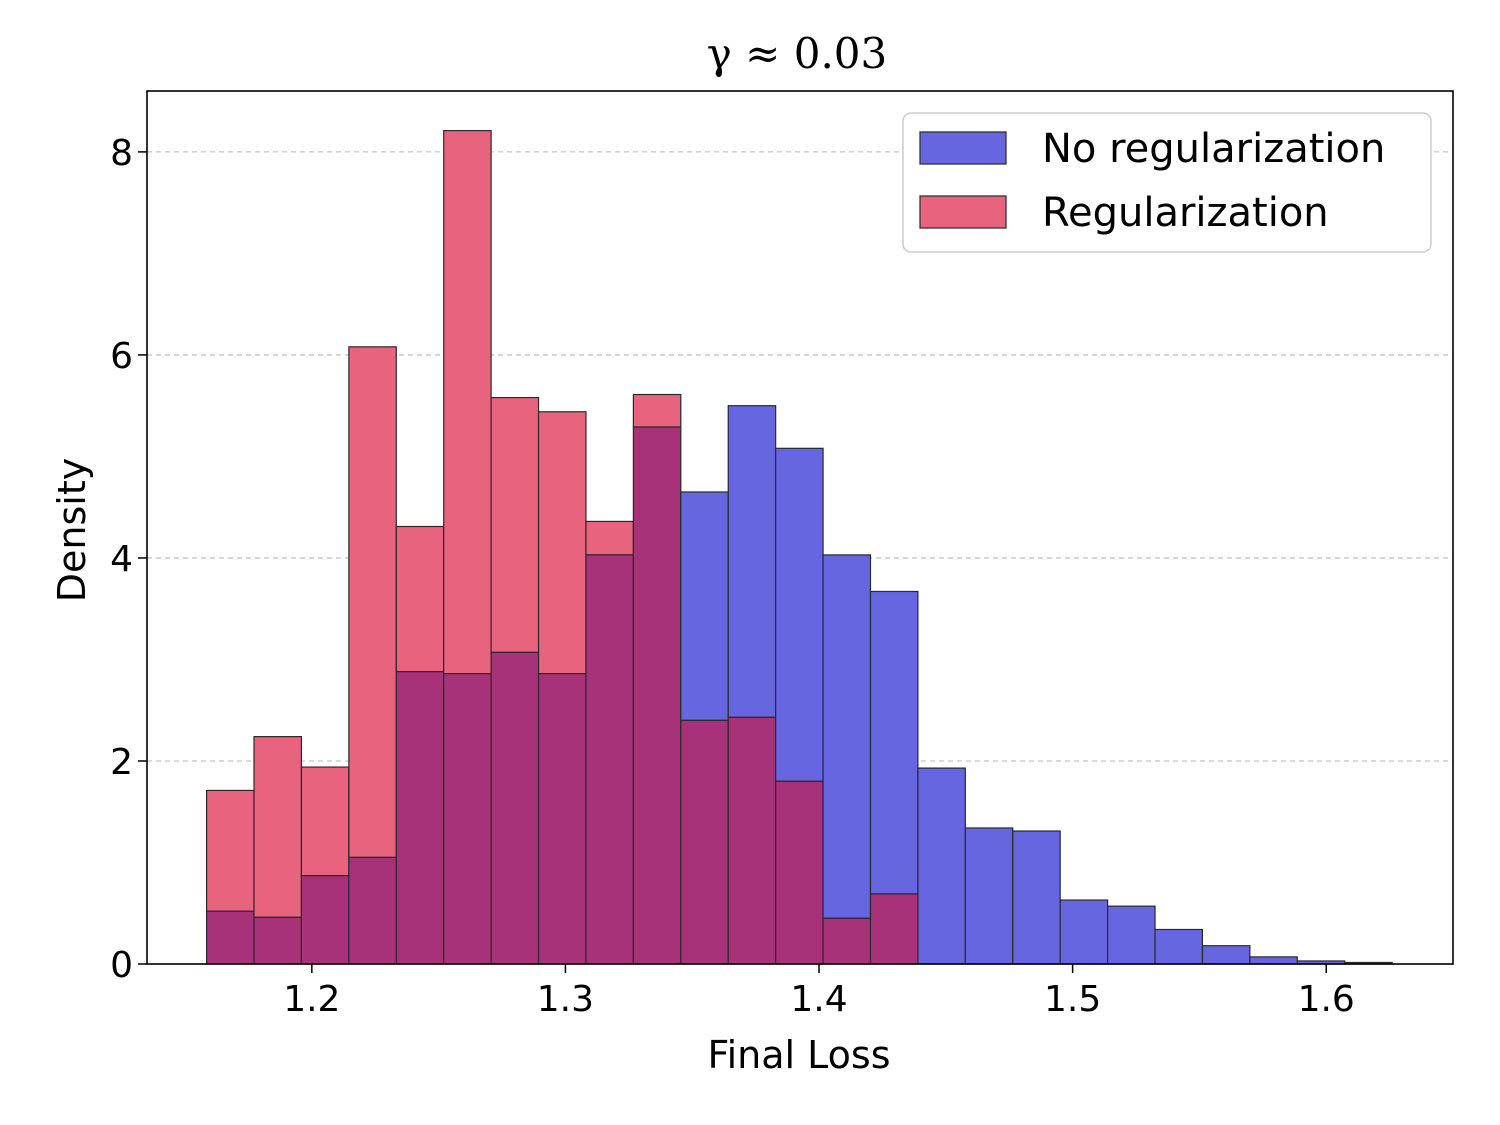  What do you see at coordinates (121, 153) in the screenshot?
I see `y-tick-label-4: 8` at bounding box center [121, 153].